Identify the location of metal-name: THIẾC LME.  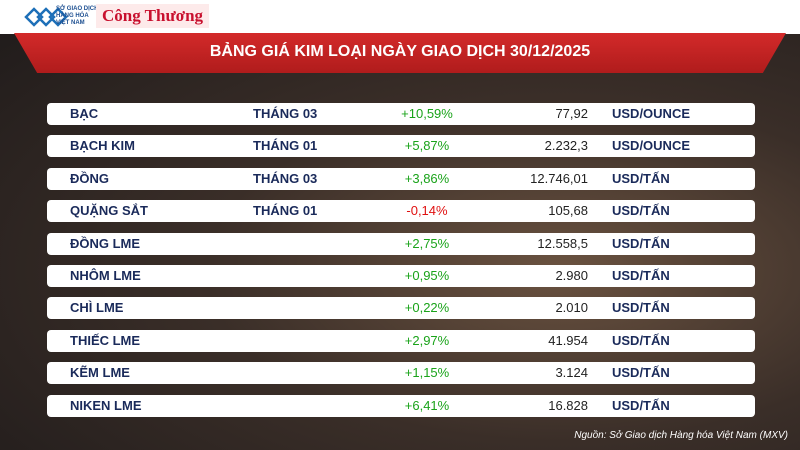
(105, 340).